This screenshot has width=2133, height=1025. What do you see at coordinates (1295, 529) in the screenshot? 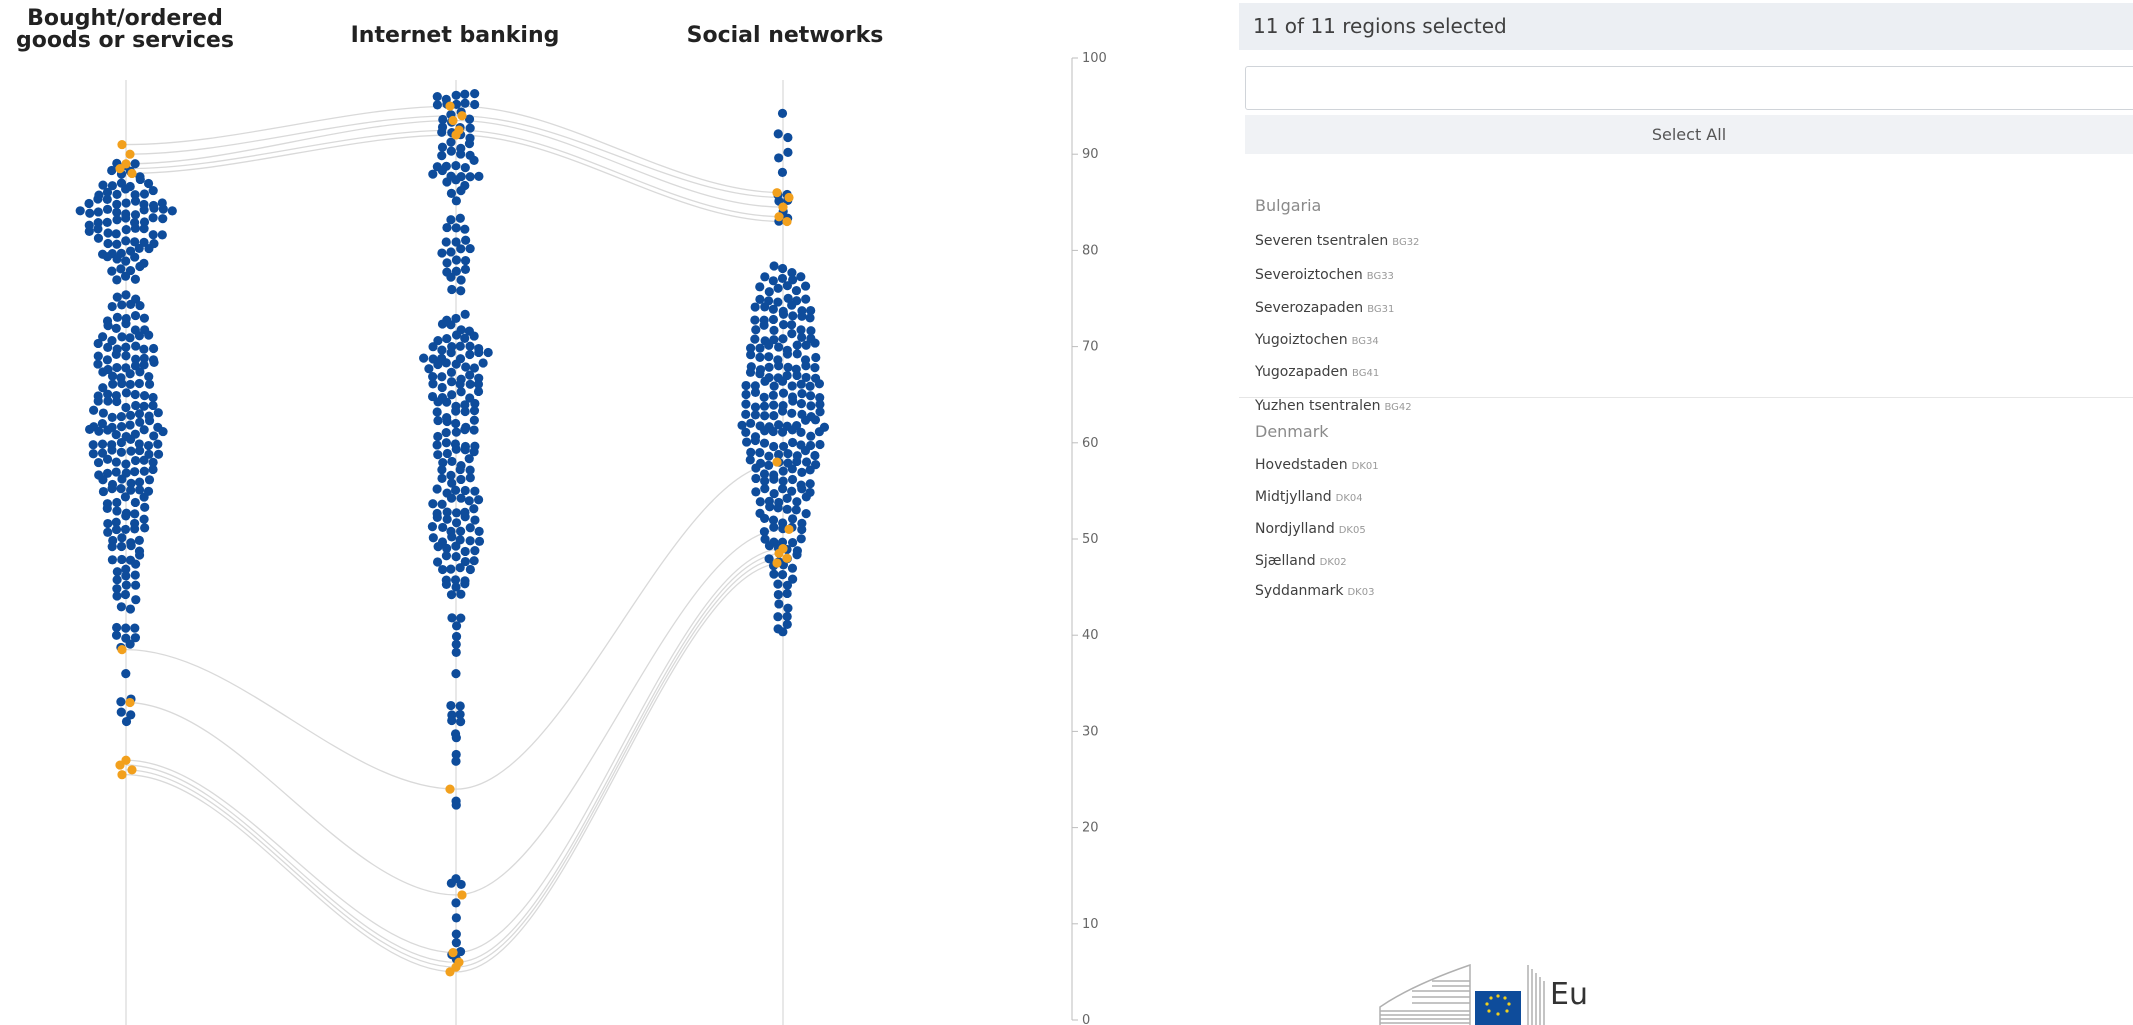
I see `region-name: Nordjylland` at bounding box center [1295, 529].